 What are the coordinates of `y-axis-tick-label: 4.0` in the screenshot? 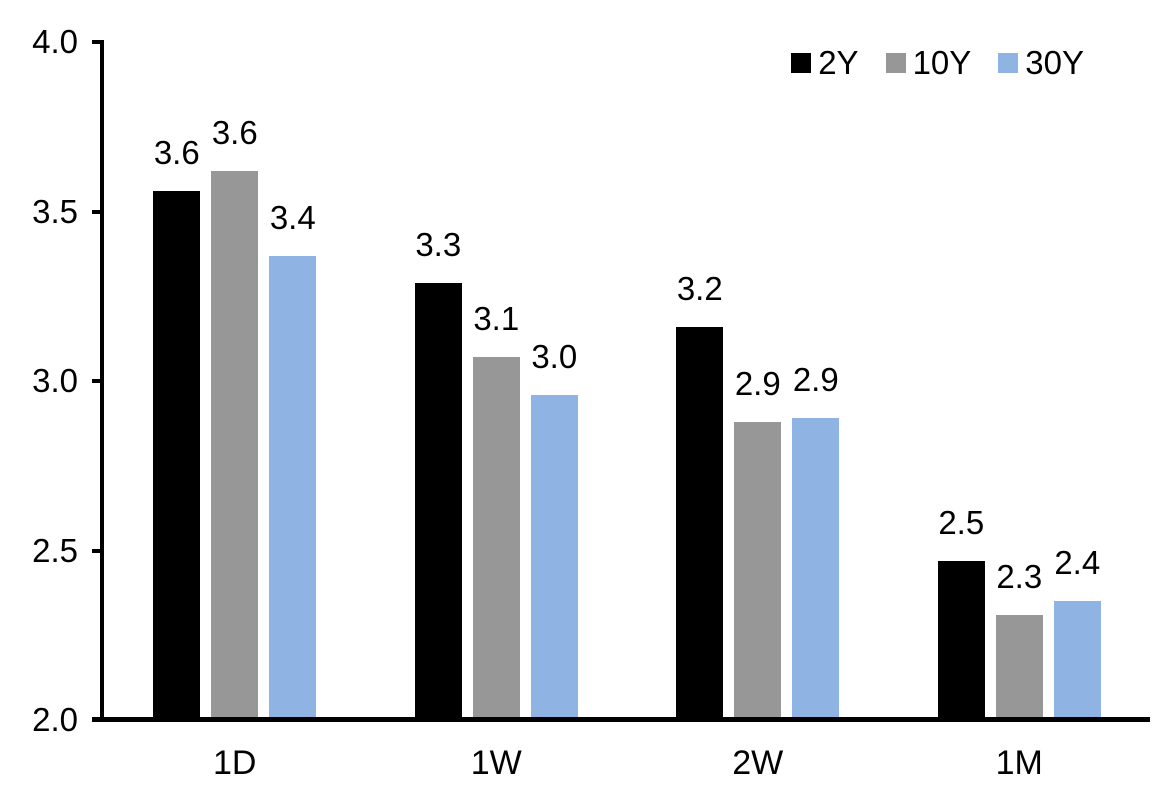 It's located at (55, 41).